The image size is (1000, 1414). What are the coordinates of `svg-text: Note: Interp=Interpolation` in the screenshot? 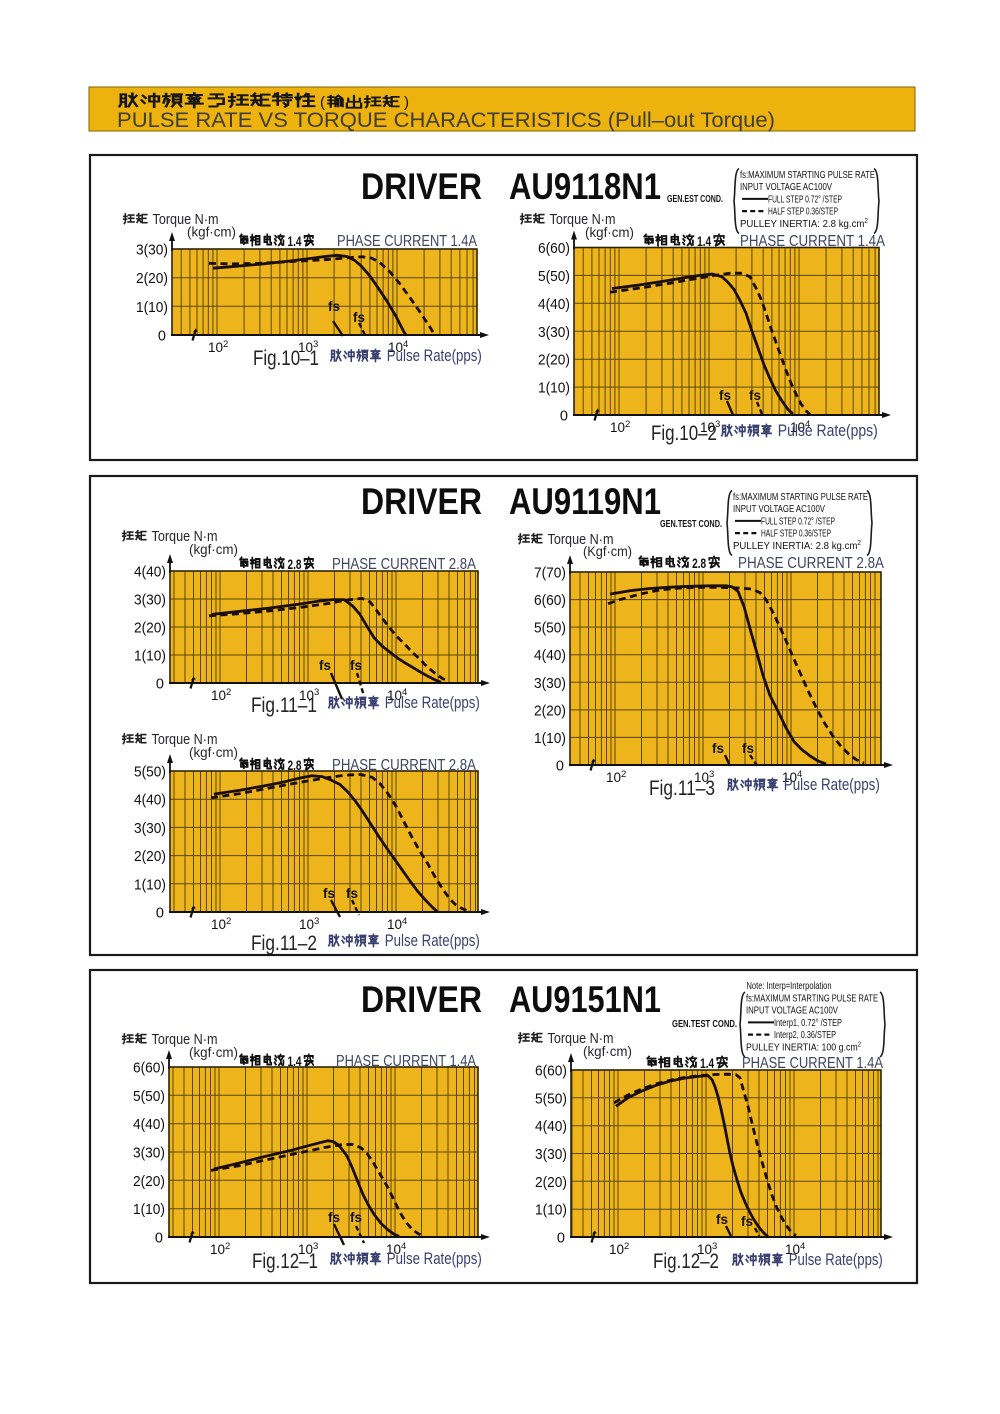 It's located at (789, 986).